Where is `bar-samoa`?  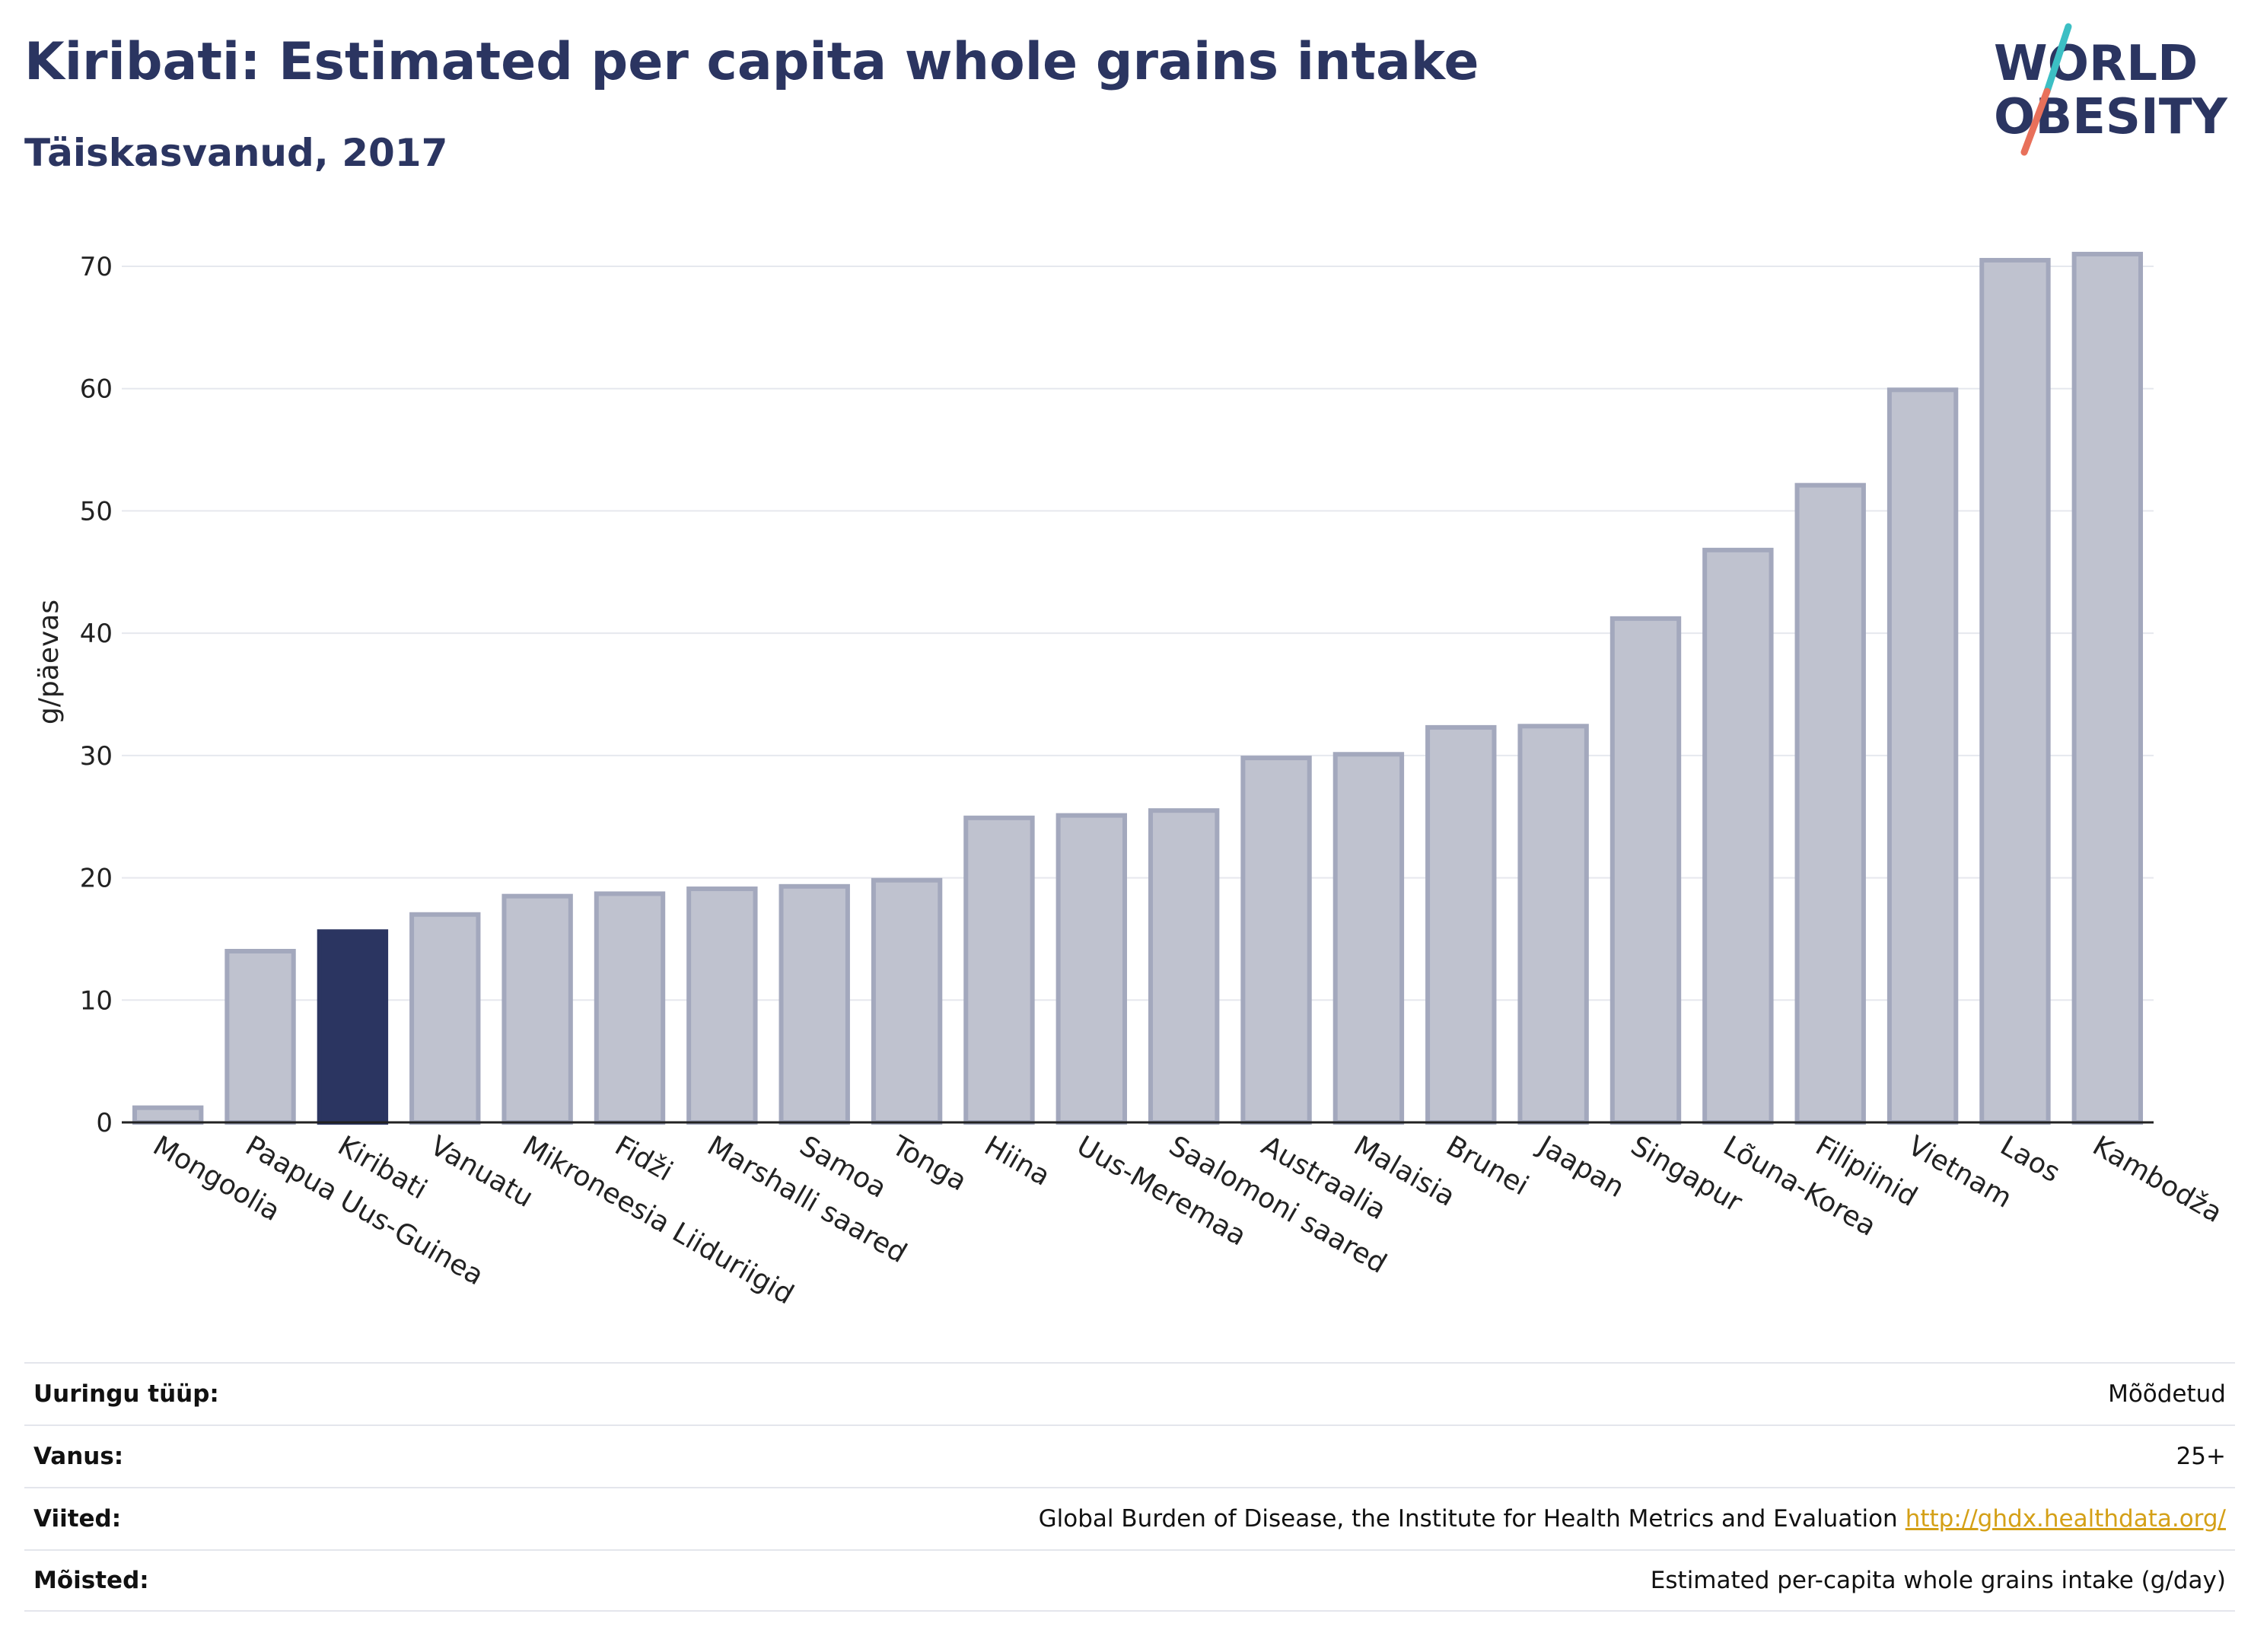
bar-samoa is located at coordinates (814, 1004).